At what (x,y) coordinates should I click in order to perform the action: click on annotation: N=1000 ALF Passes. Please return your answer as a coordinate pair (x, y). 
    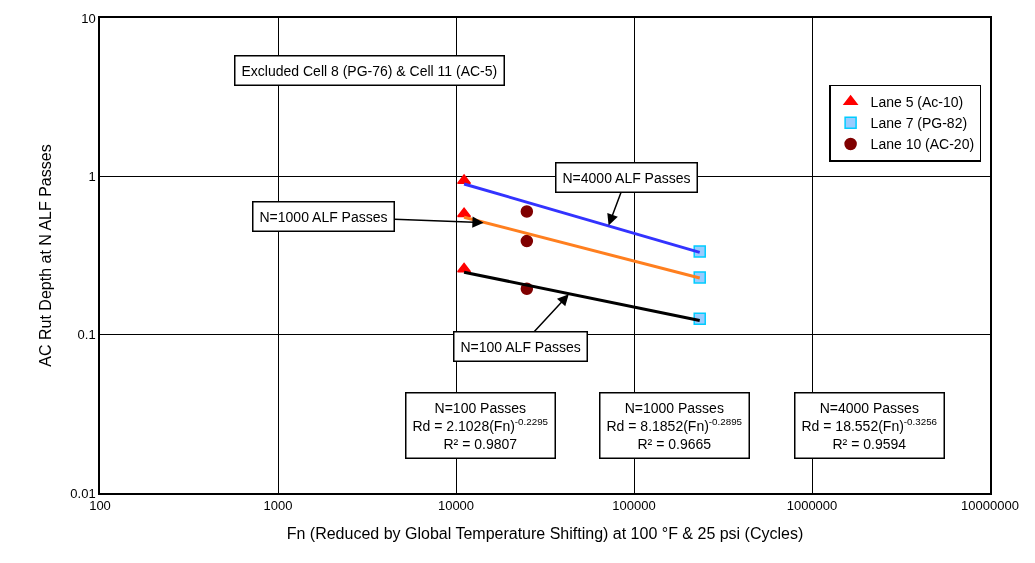
    Looking at the image, I should click on (323, 216).